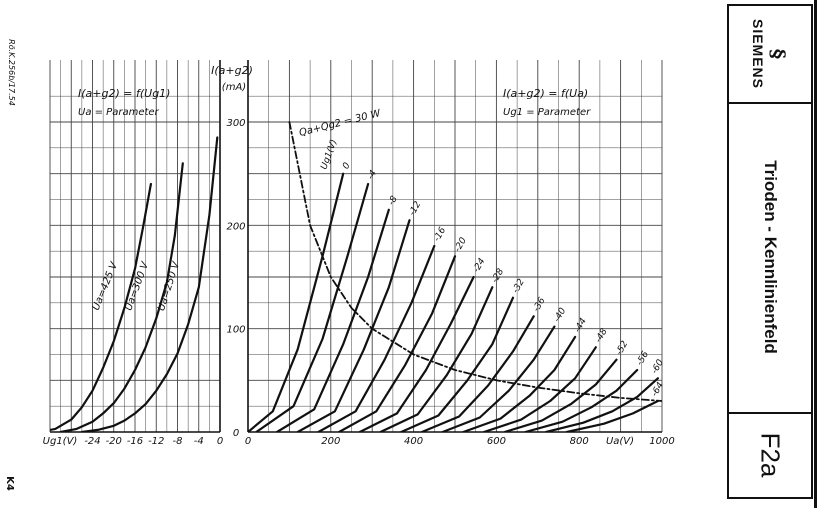 This screenshot has height=508, width=820. I want to click on title-box: Trioden - Kennlinienfeld, so click(770, 258).